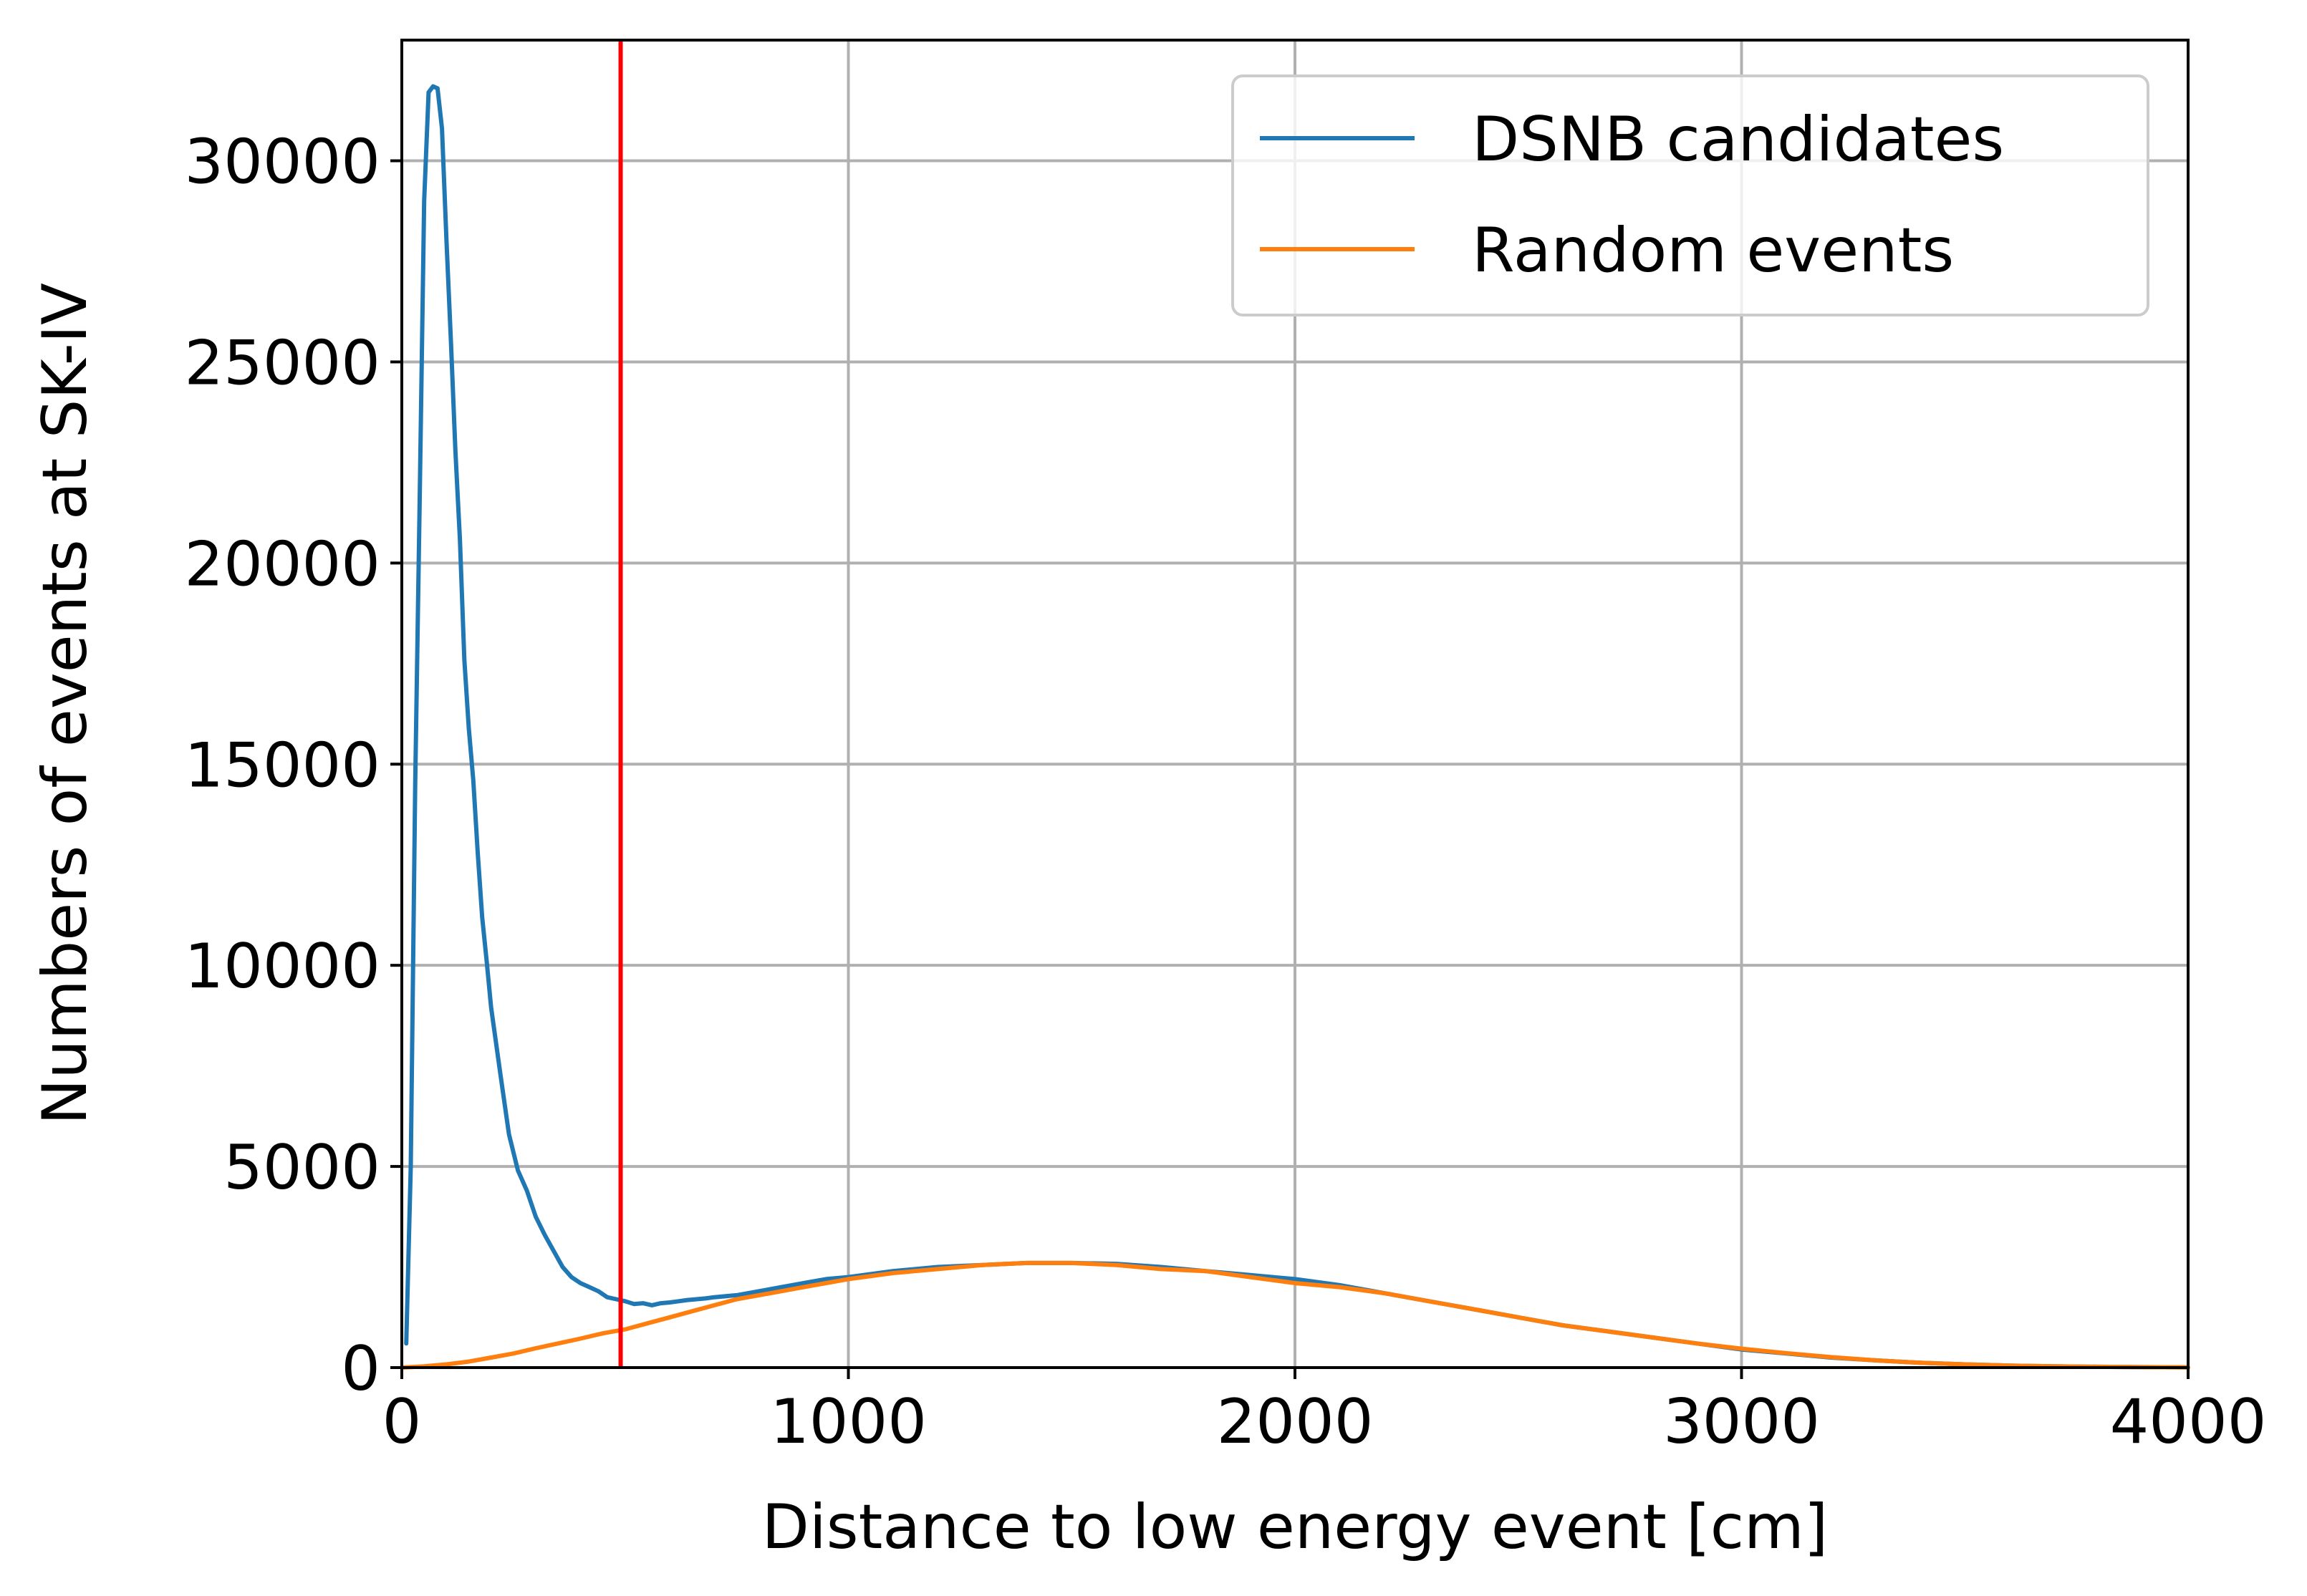  I want to click on y-tick-label: 25000, so click(282, 363).